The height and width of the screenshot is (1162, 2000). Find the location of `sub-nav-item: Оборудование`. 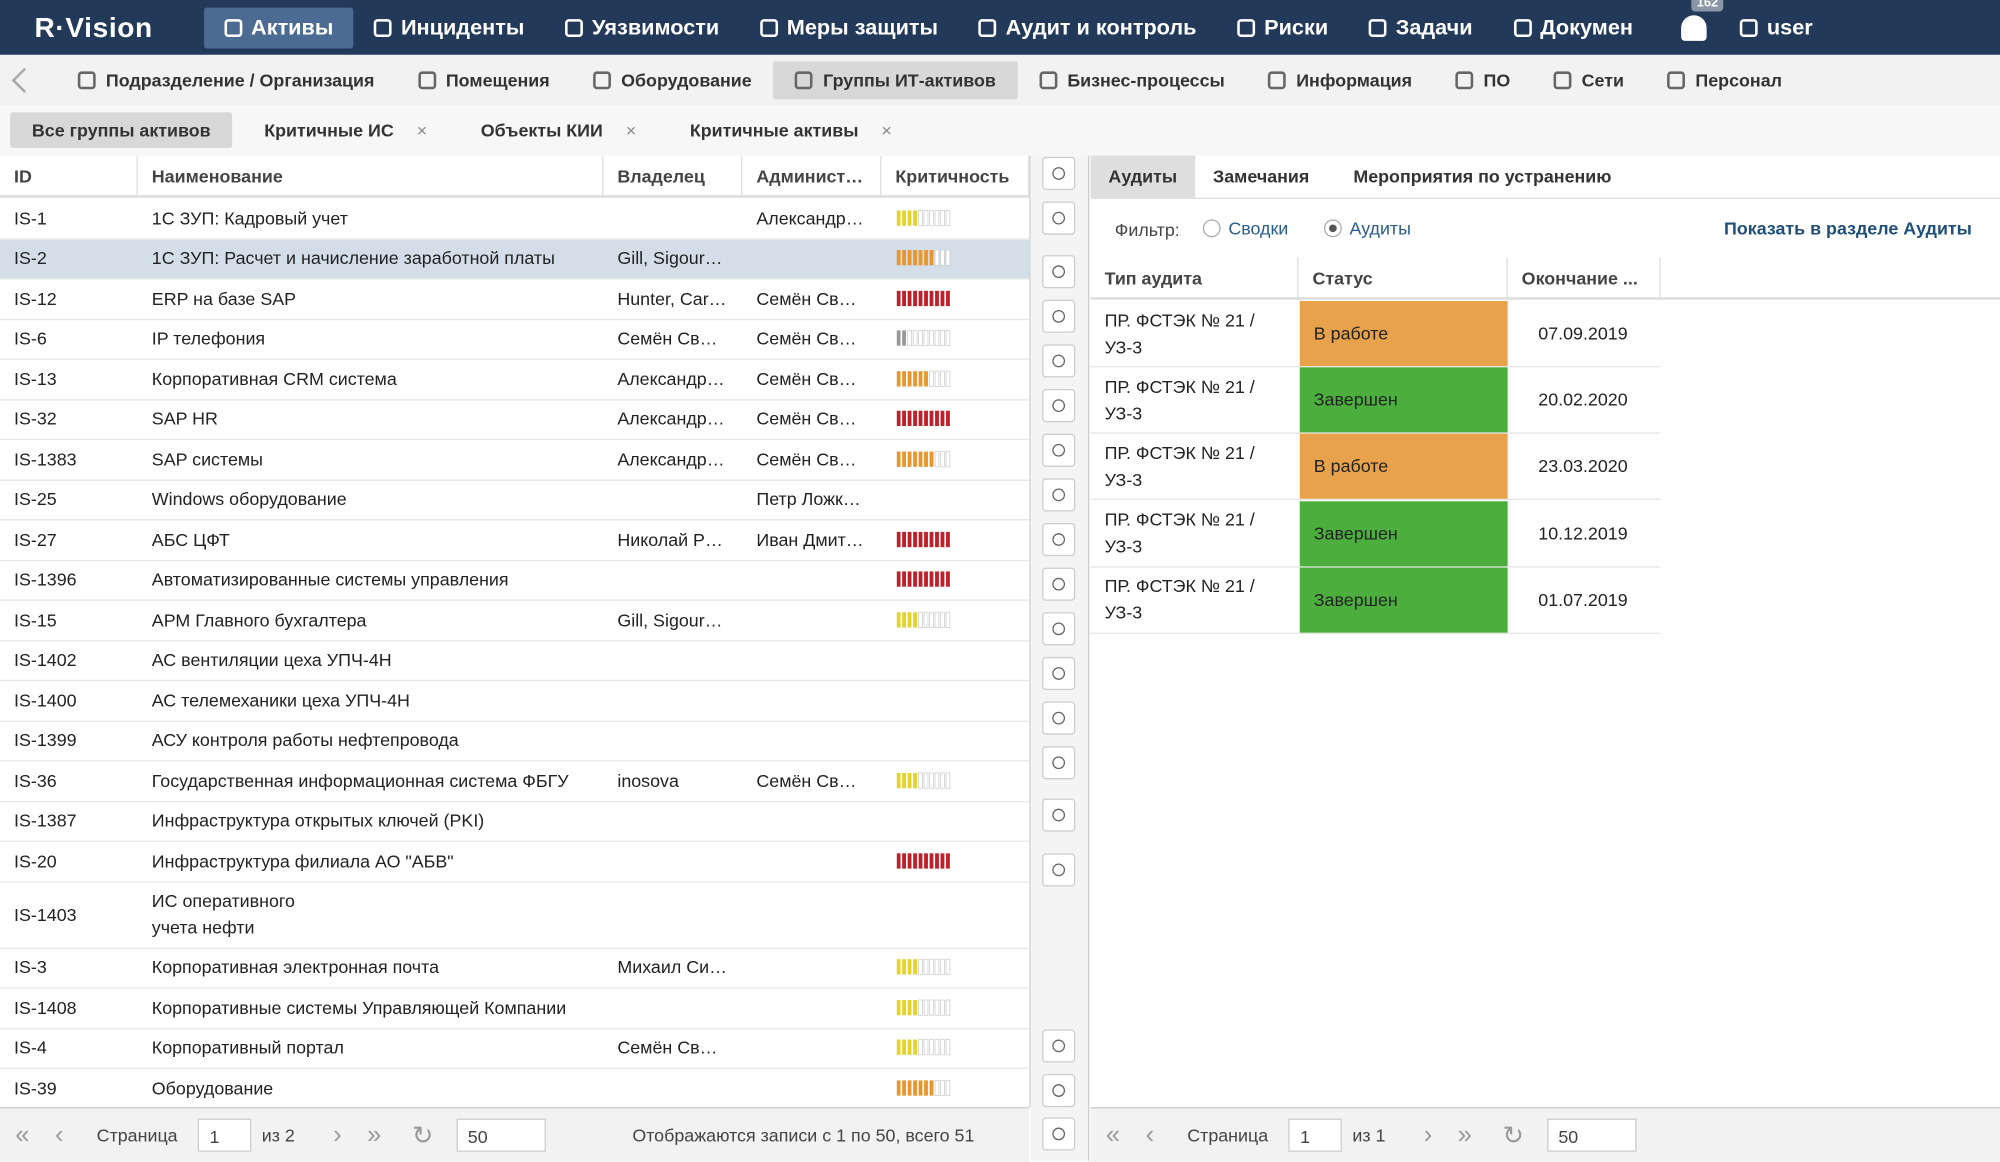

sub-nav-item: Оборудование is located at coordinates (672, 80).